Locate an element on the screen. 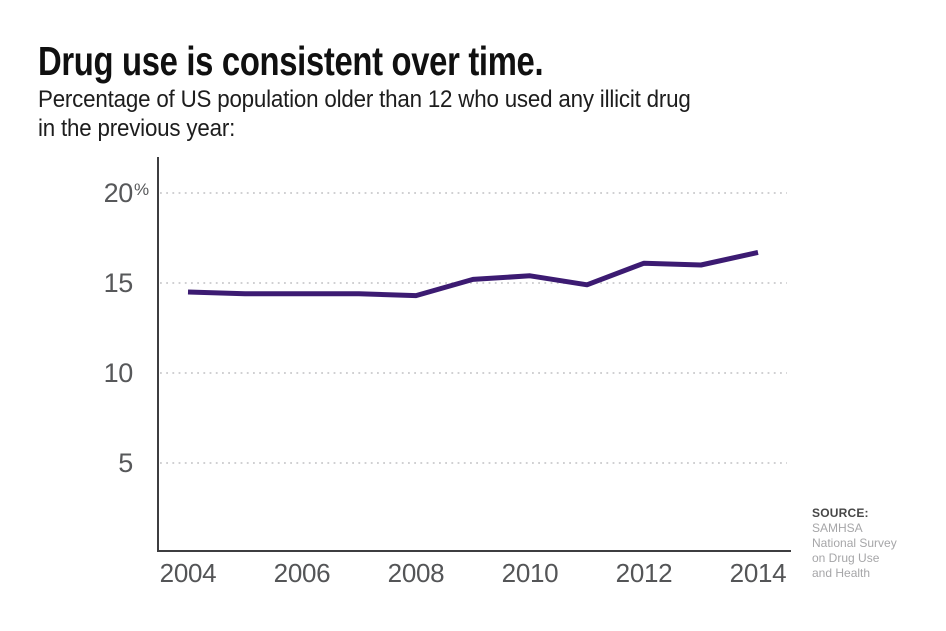  chart-title: Drug use is consistent over time. is located at coordinates (291, 61).